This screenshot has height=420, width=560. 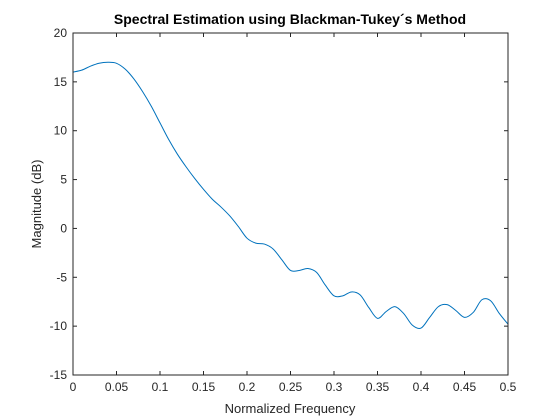 What do you see at coordinates (61, 82) in the screenshot?
I see `y-tick-label: 15` at bounding box center [61, 82].